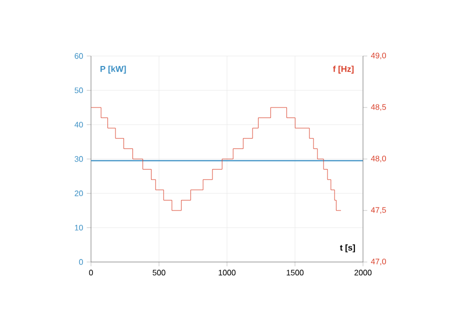 The width and height of the screenshot is (463, 330). What do you see at coordinates (113, 70) in the screenshot?
I see `y-axis-title: P [kW]` at bounding box center [113, 70].